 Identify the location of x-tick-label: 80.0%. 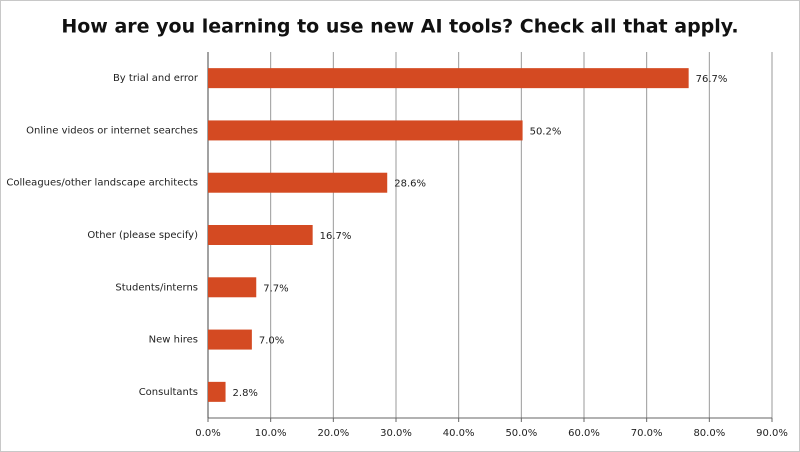
(709, 433).